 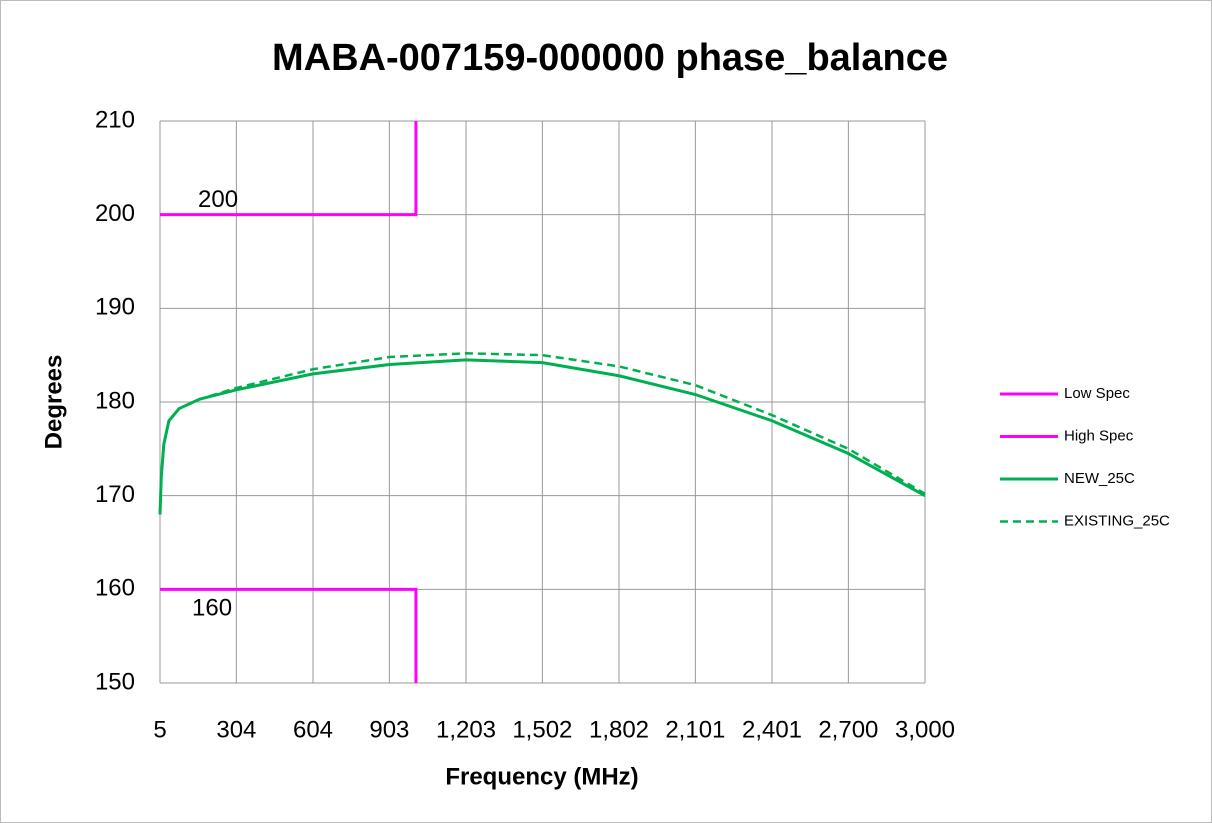 What do you see at coordinates (1097, 393) in the screenshot?
I see `legend-label: Low Spec` at bounding box center [1097, 393].